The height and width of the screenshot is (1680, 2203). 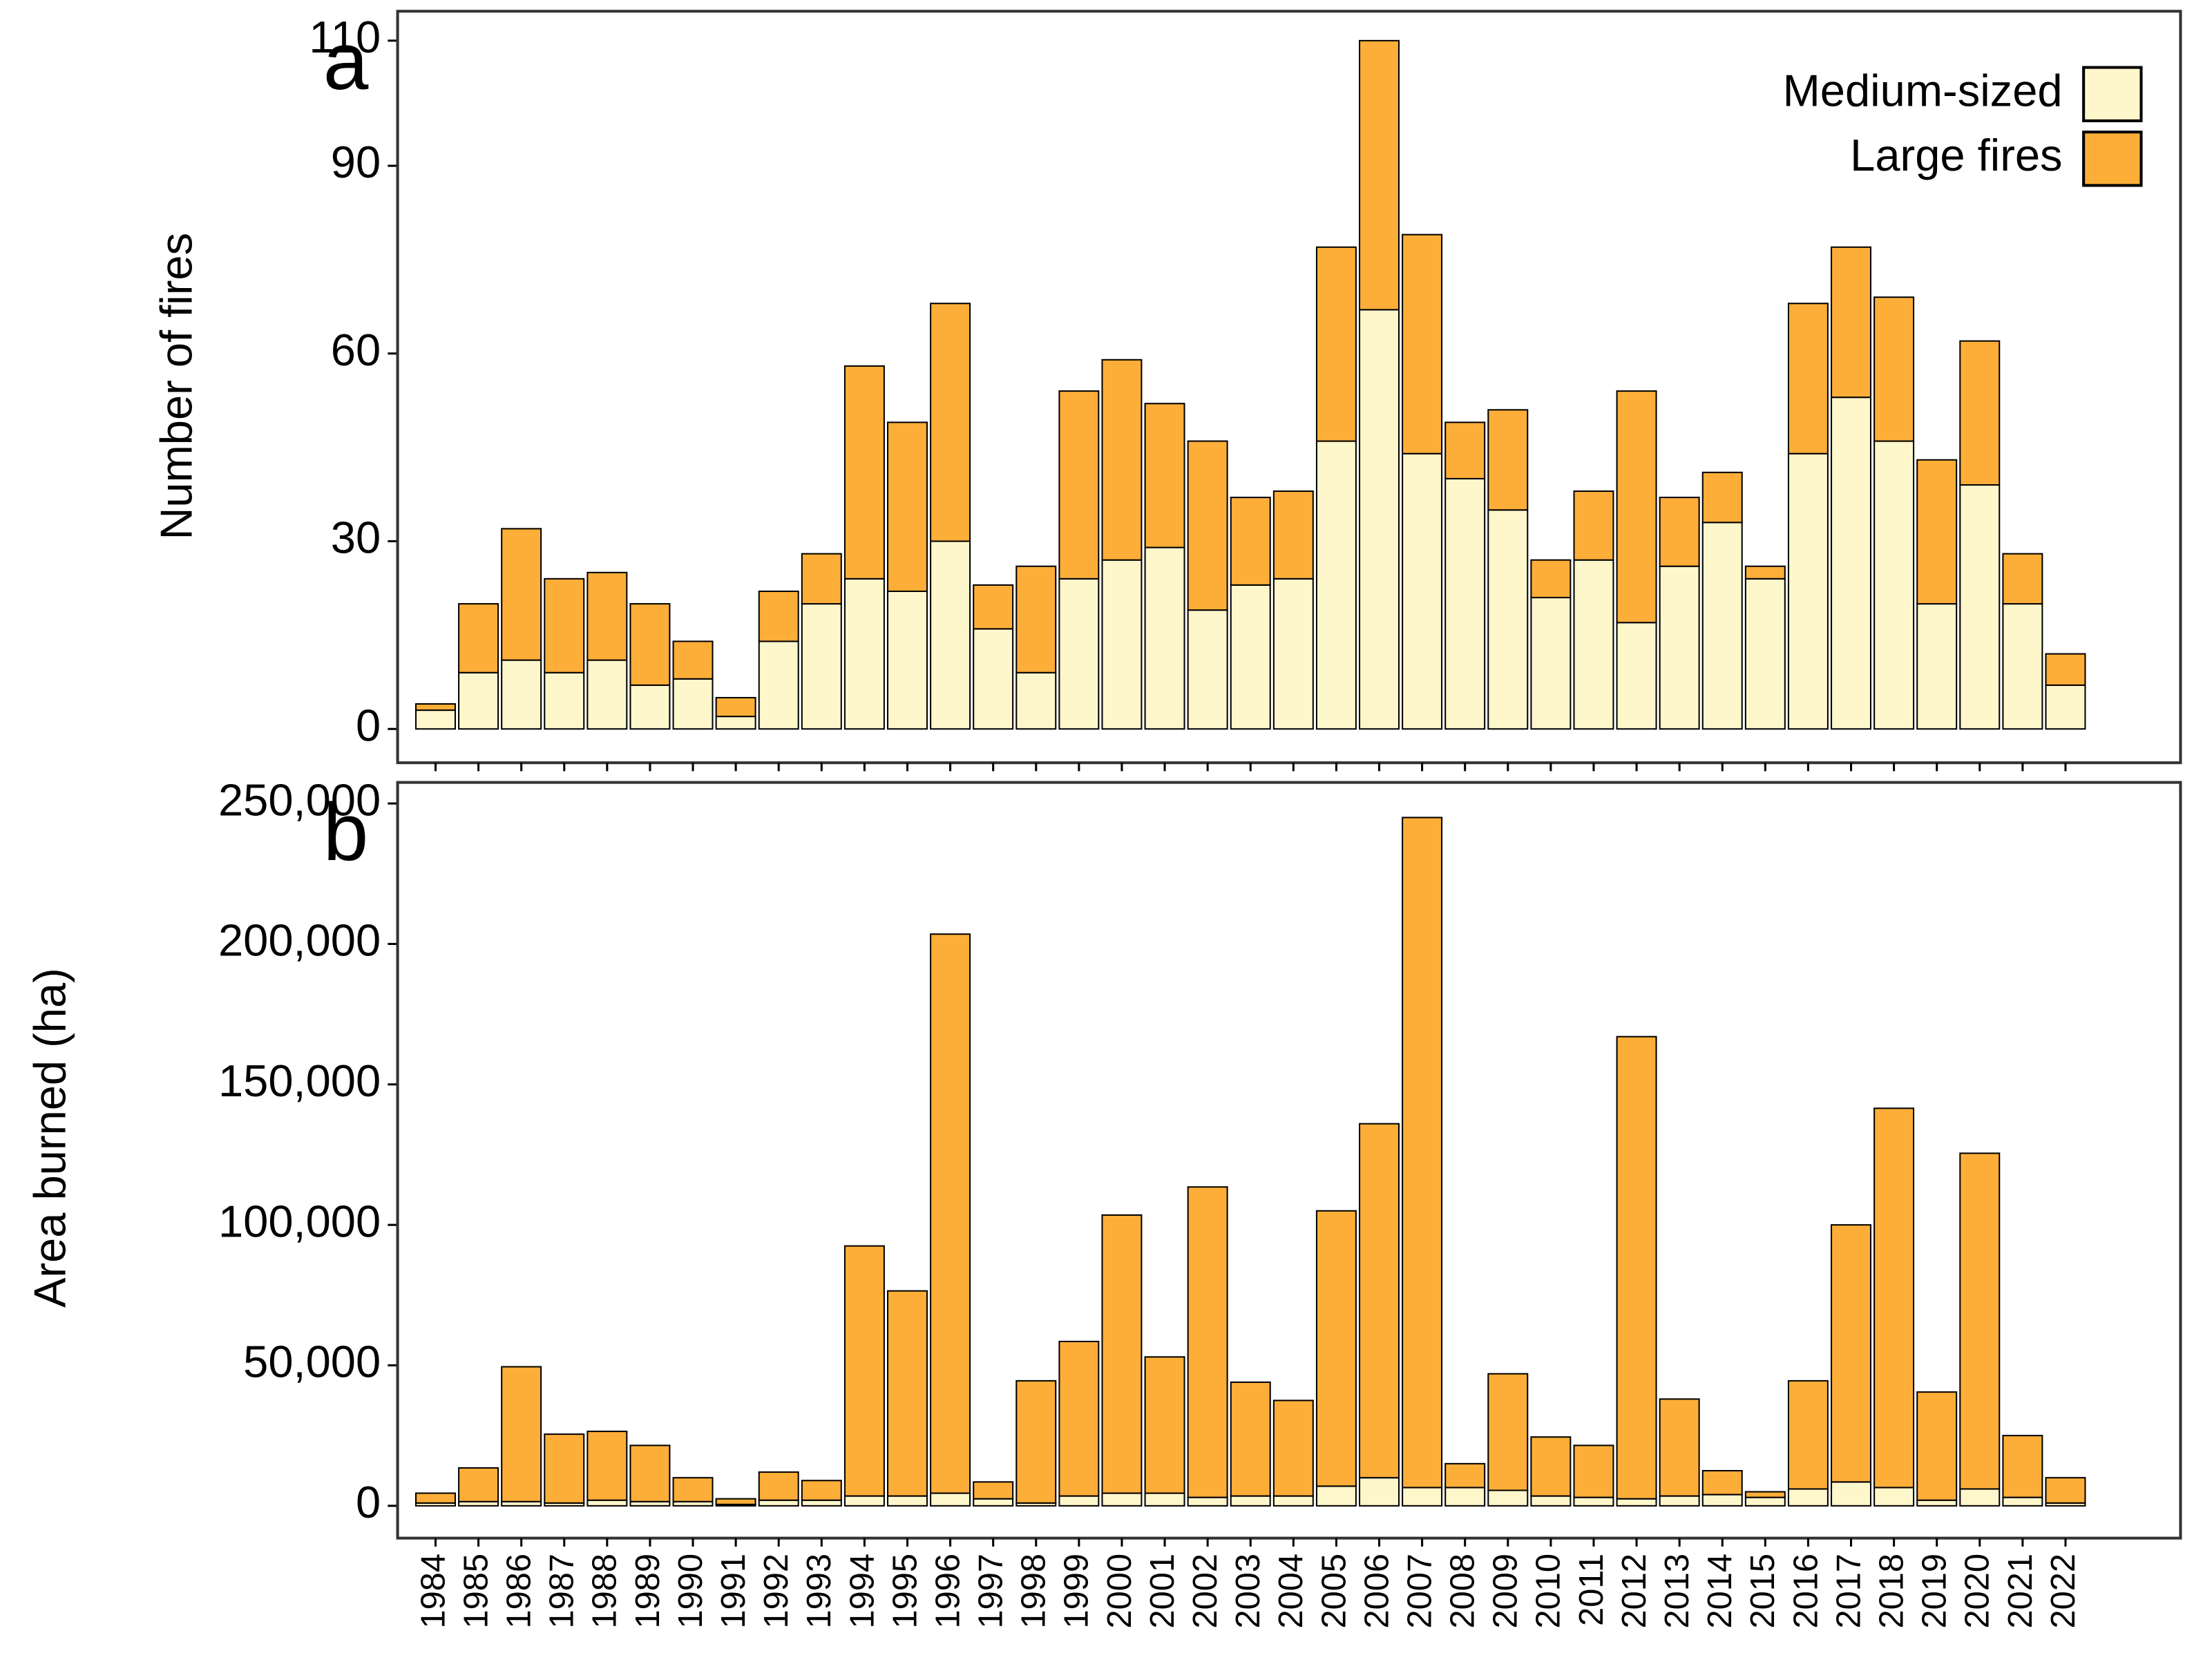 I want to click on x-tick-label: 1984, so click(x=433, y=1591).